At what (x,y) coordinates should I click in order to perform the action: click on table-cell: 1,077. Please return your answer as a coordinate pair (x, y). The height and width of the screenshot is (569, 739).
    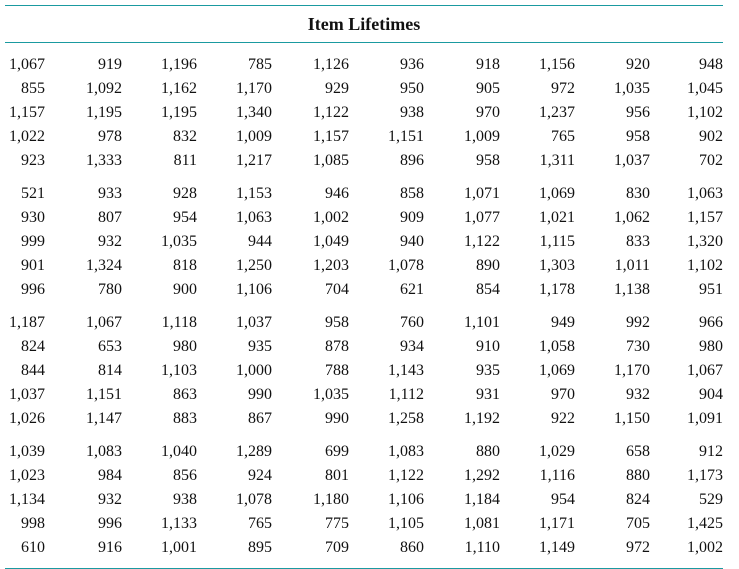
    Looking at the image, I should click on (482, 217).